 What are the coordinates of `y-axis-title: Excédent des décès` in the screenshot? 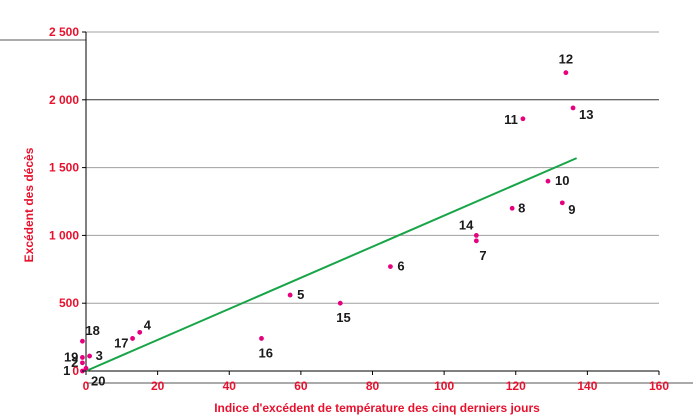 It's located at (29, 204).